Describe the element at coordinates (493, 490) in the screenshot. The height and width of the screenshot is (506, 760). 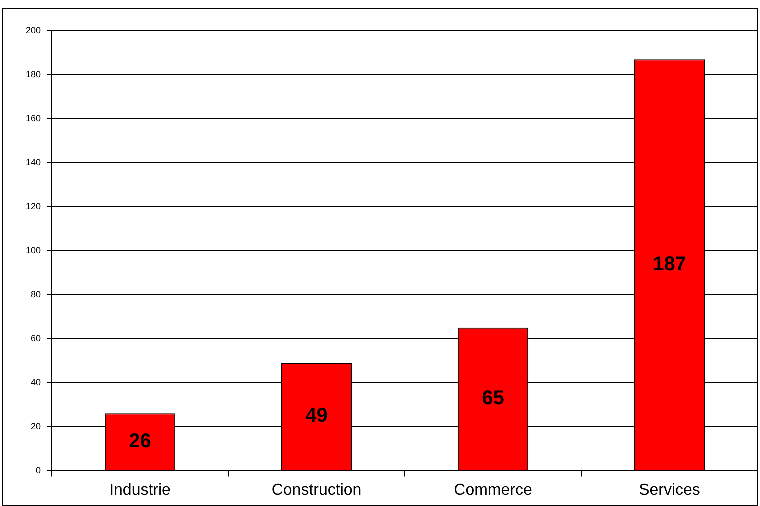
I see `x-tick-label: Commerce` at that location.